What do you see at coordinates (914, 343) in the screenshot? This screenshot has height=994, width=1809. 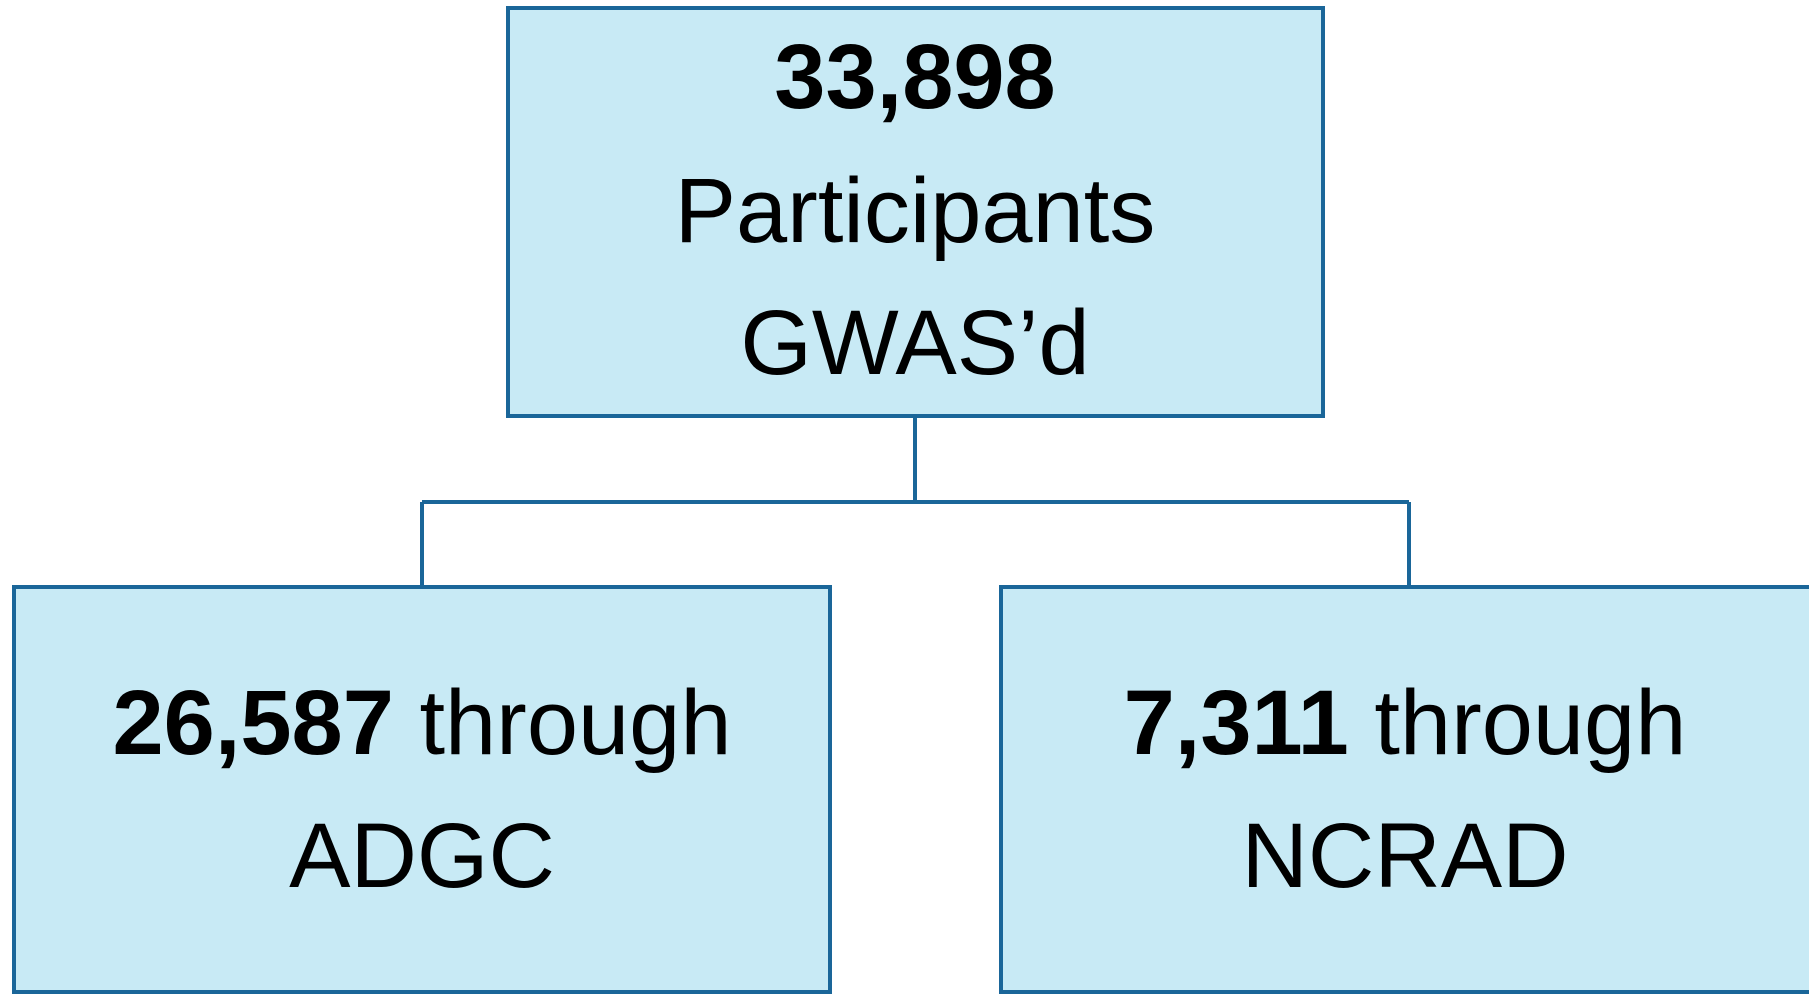 I see `top-line: GWAS’d` at bounding box center [914, 343].